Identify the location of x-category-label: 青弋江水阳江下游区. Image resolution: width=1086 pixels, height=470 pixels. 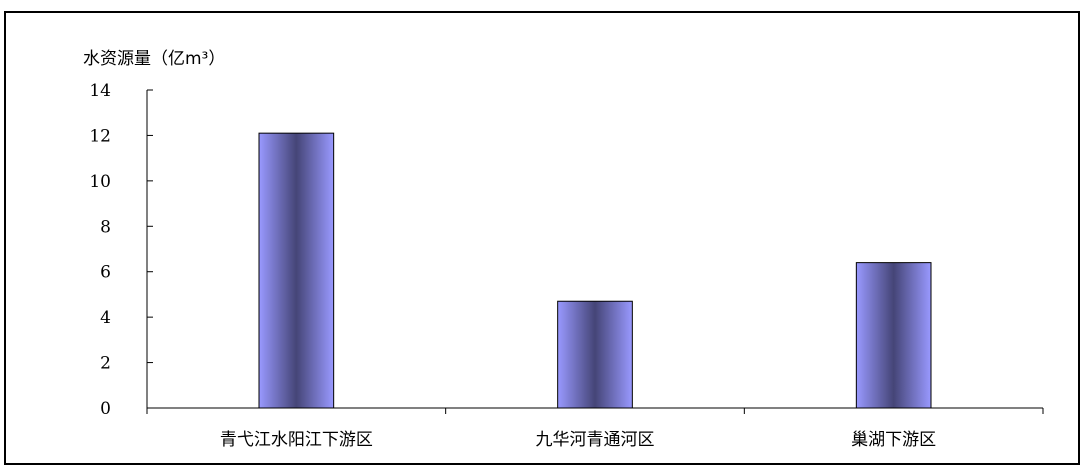
(296, 440).